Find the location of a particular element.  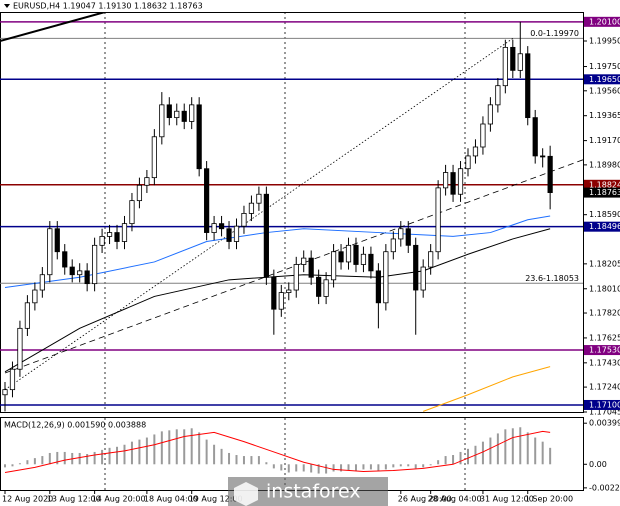

y-tick-label: 1.17240 is located at coordinates (604, 387).